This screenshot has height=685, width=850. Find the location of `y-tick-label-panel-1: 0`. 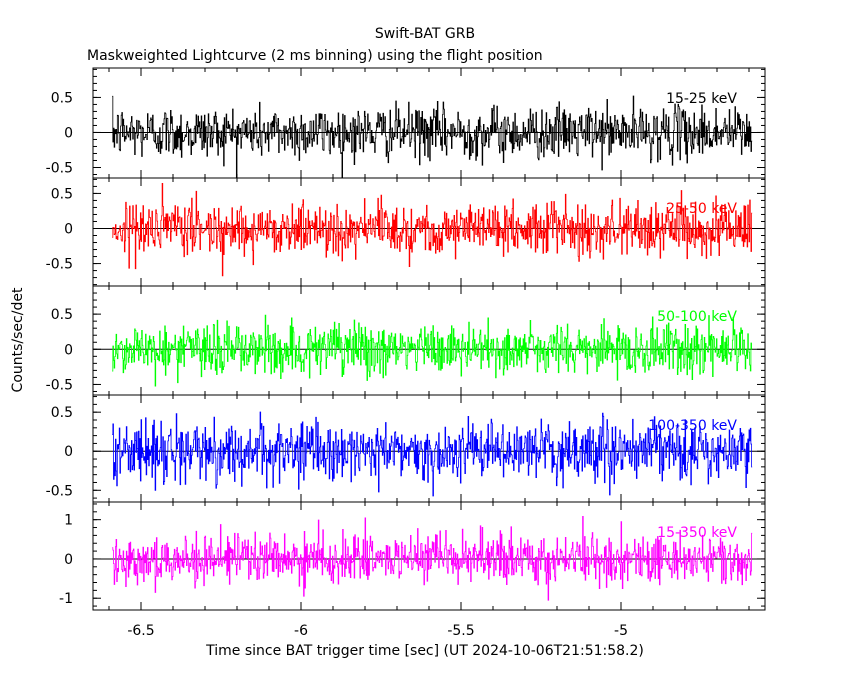

y-tick-label-panel-1: 0 is located at coordinates (68, 229).